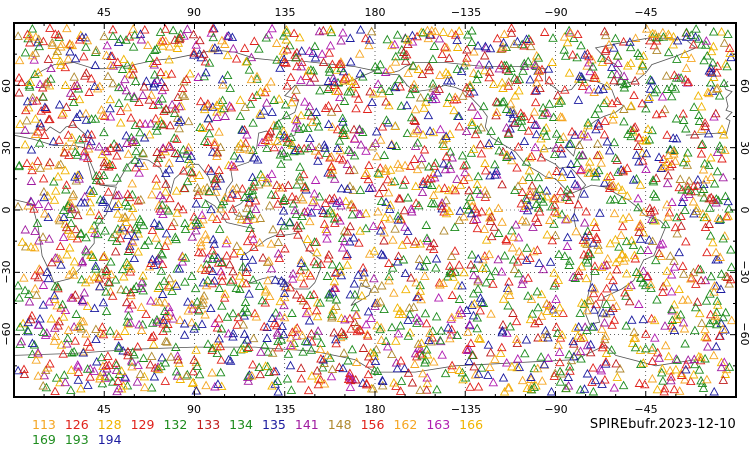 The height and width of the screenshot is (450, 750). I want to click on right-lat-label: 60, so click(744, 86).